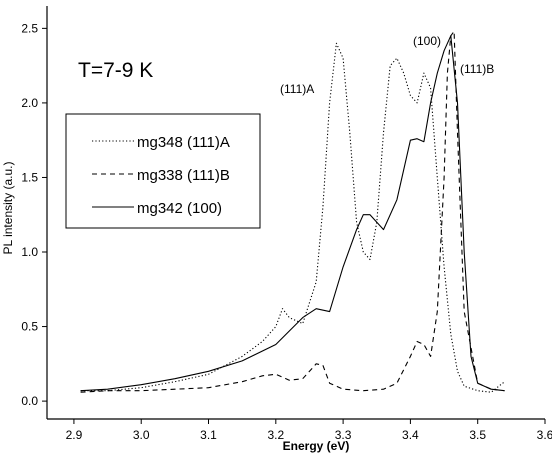  What do you see at coordinates (183, 142) in the screenshot?
I see `legend-label-1: mg348 (111)A` at bounding box center [183, 142].